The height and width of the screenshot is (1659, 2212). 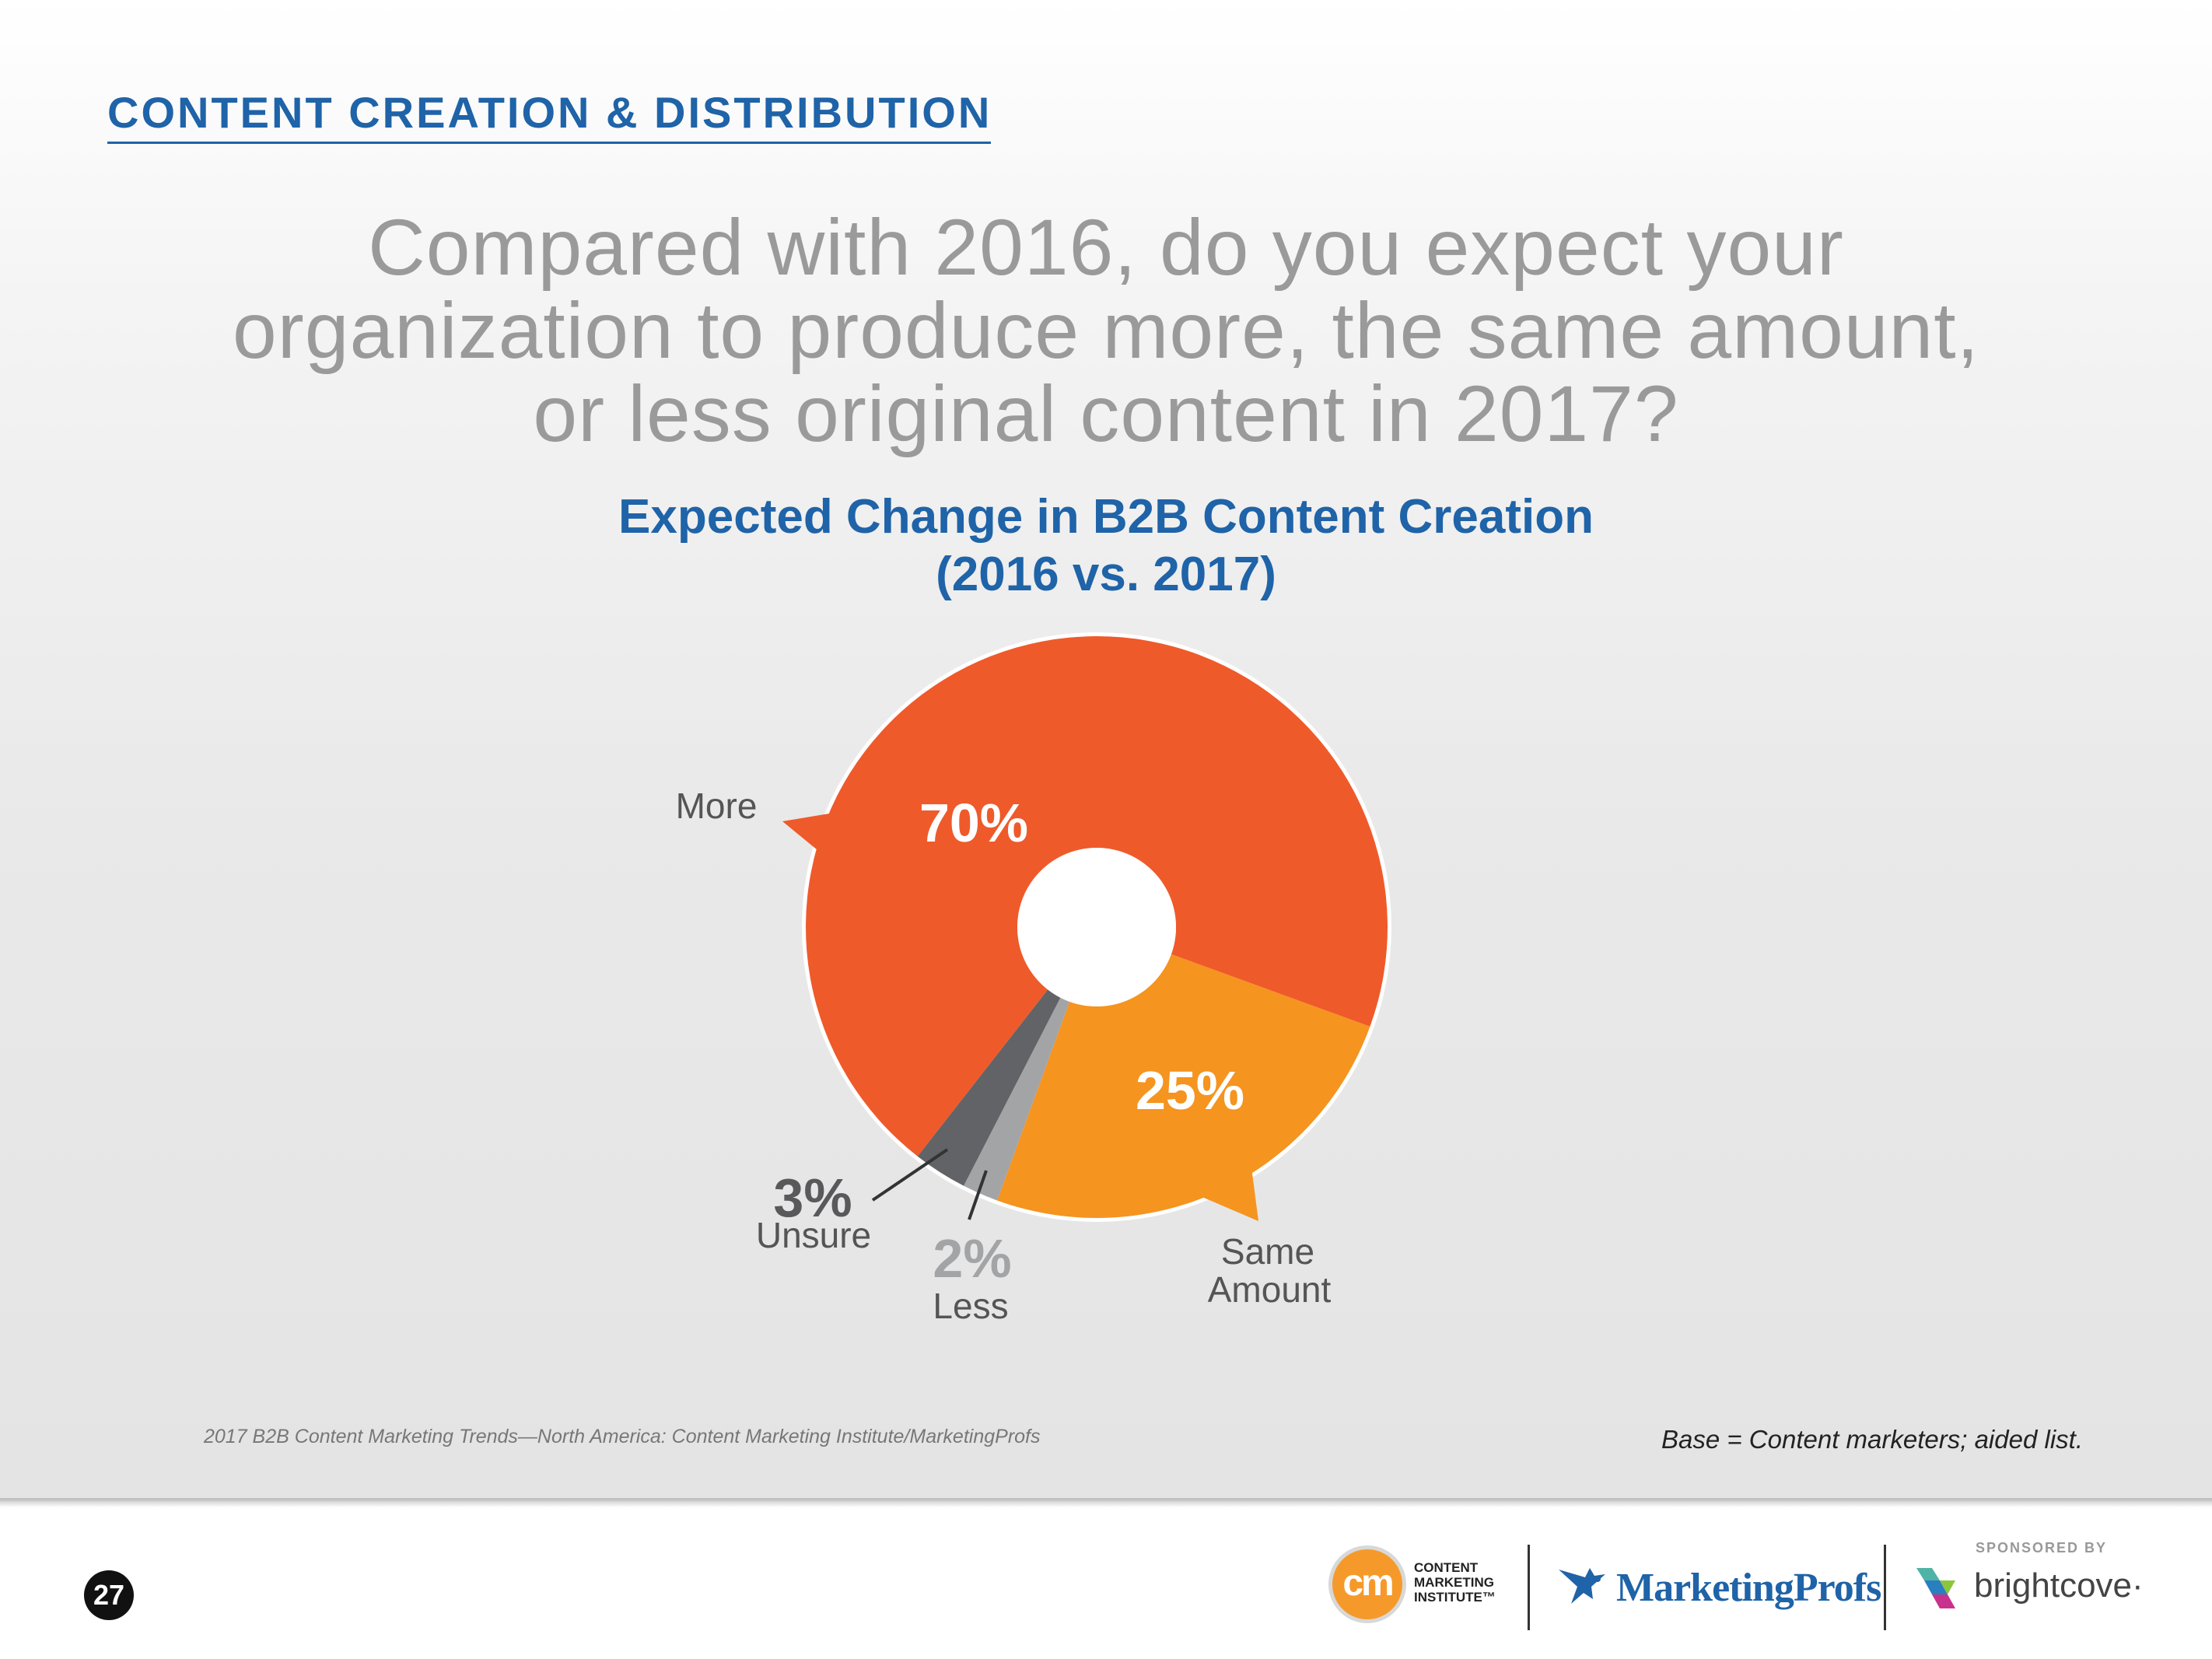 I want to click on slice-more, so click(x=1097, y=897).